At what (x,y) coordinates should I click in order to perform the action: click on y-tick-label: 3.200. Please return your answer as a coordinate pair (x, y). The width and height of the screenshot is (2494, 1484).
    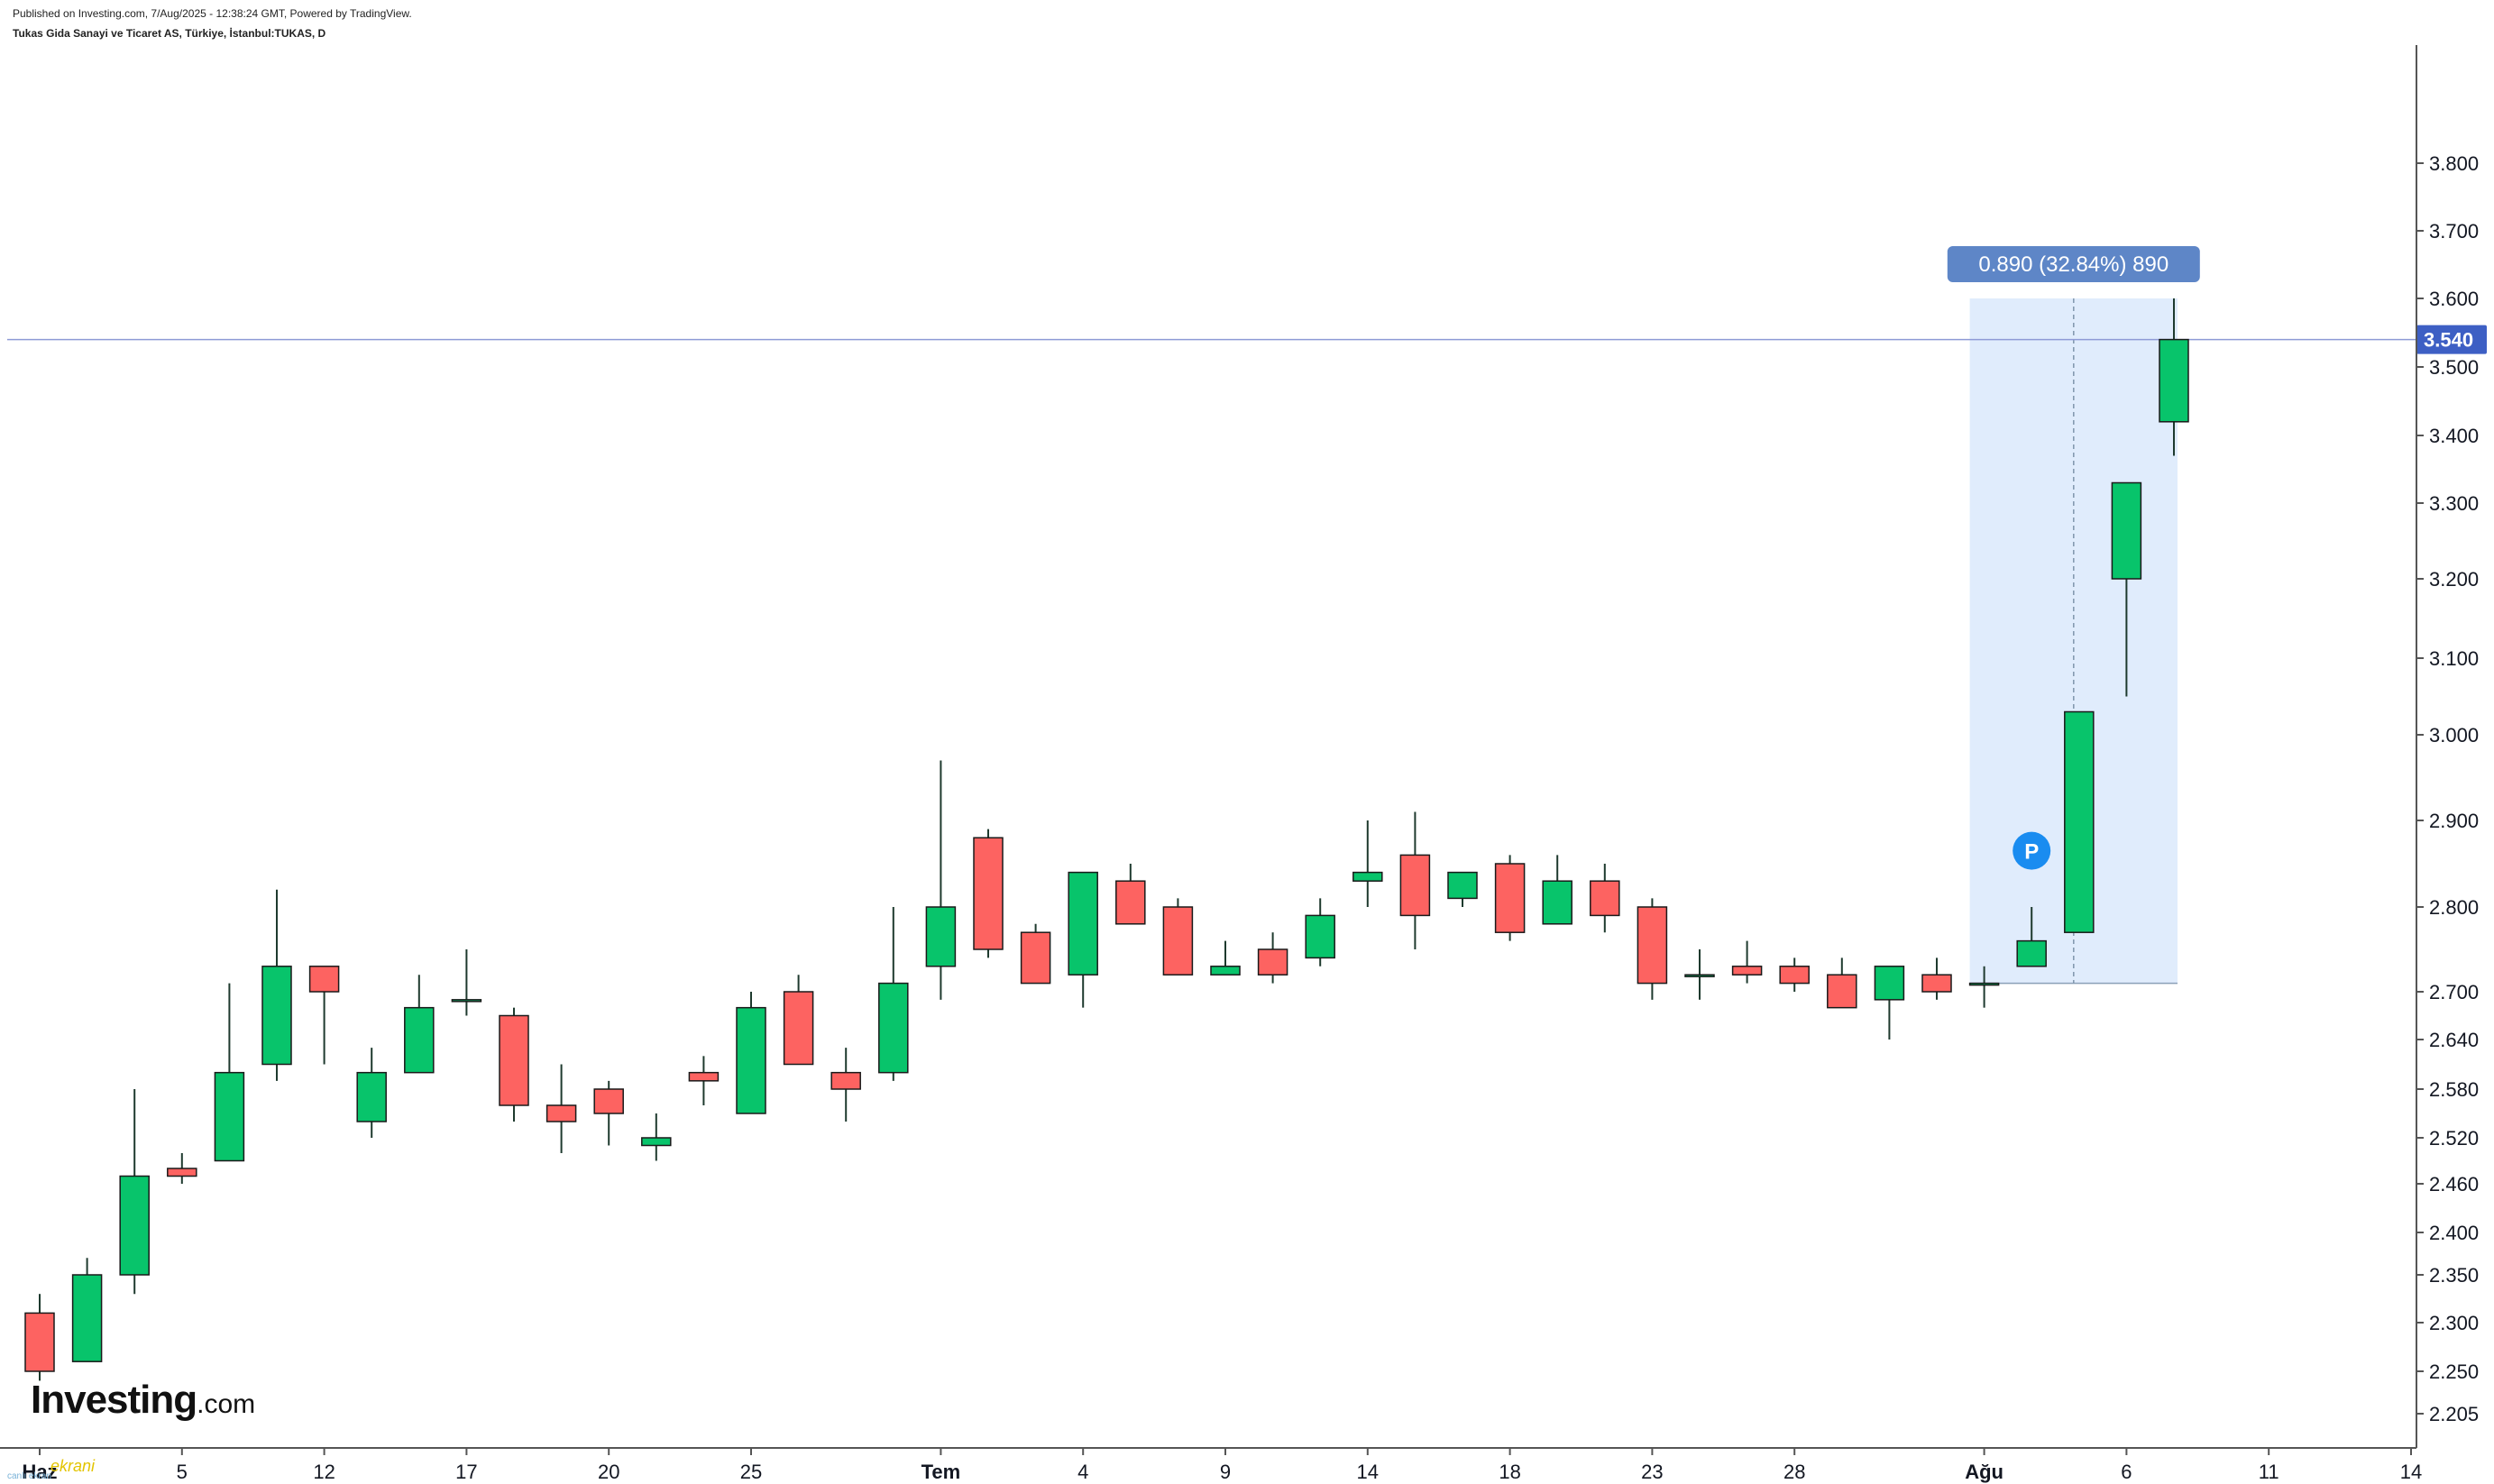
    Looking at the image, I should click on (2454, 579).